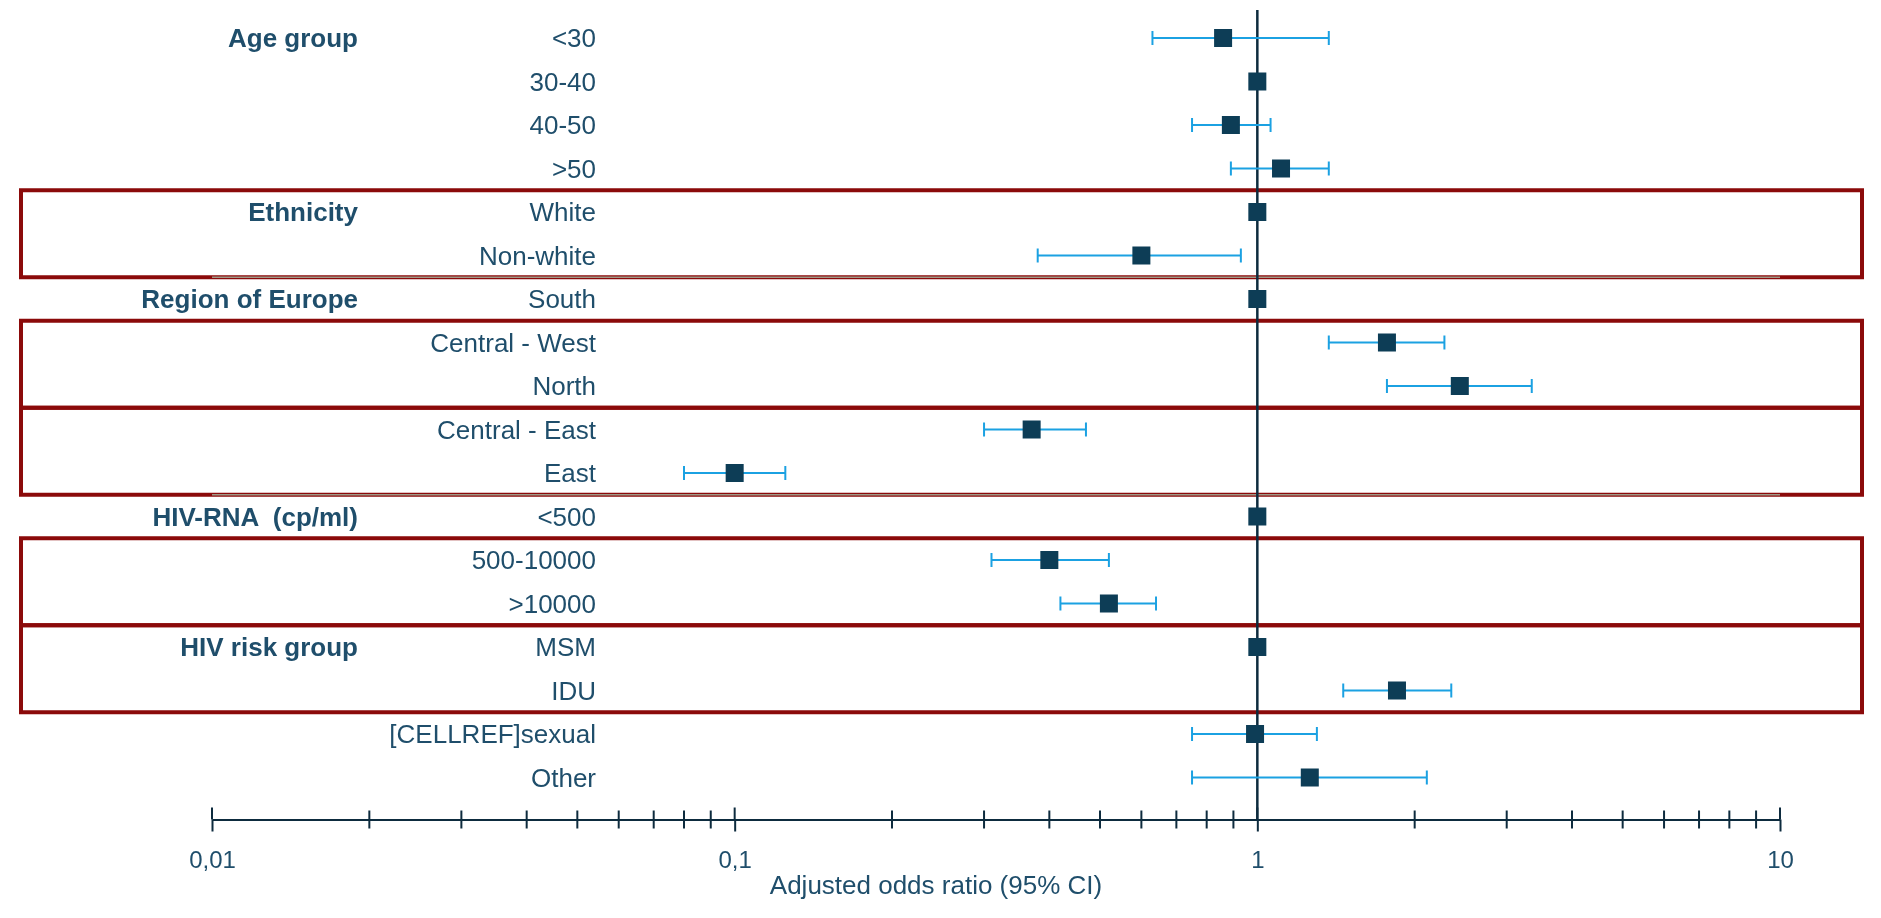  Describe the element at coordinates (564, 386) in the screenshot. I see `y-tick-label: North` at that location.